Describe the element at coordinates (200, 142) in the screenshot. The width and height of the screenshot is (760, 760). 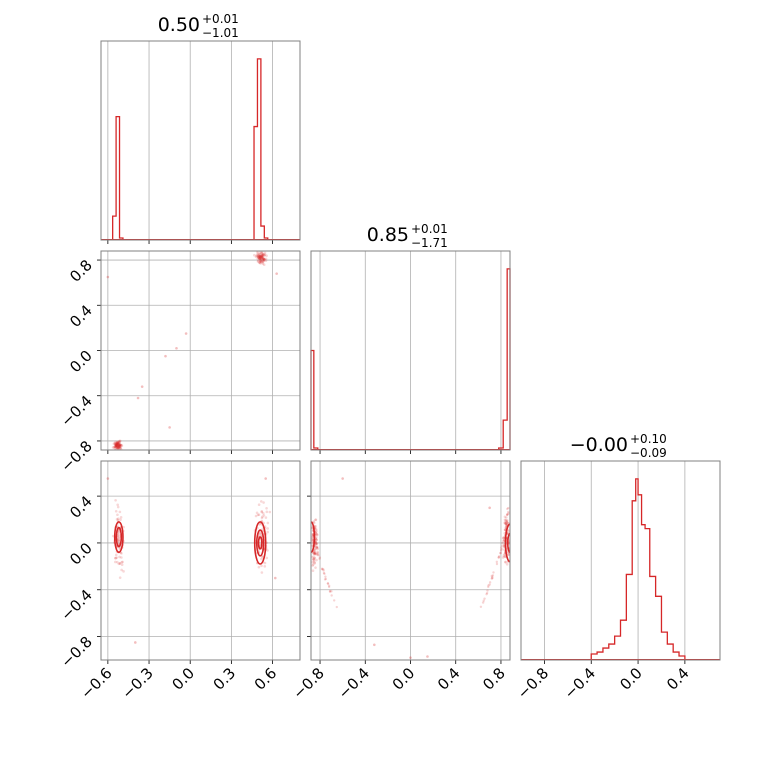
I see `histogram-panel-x1` at that location.